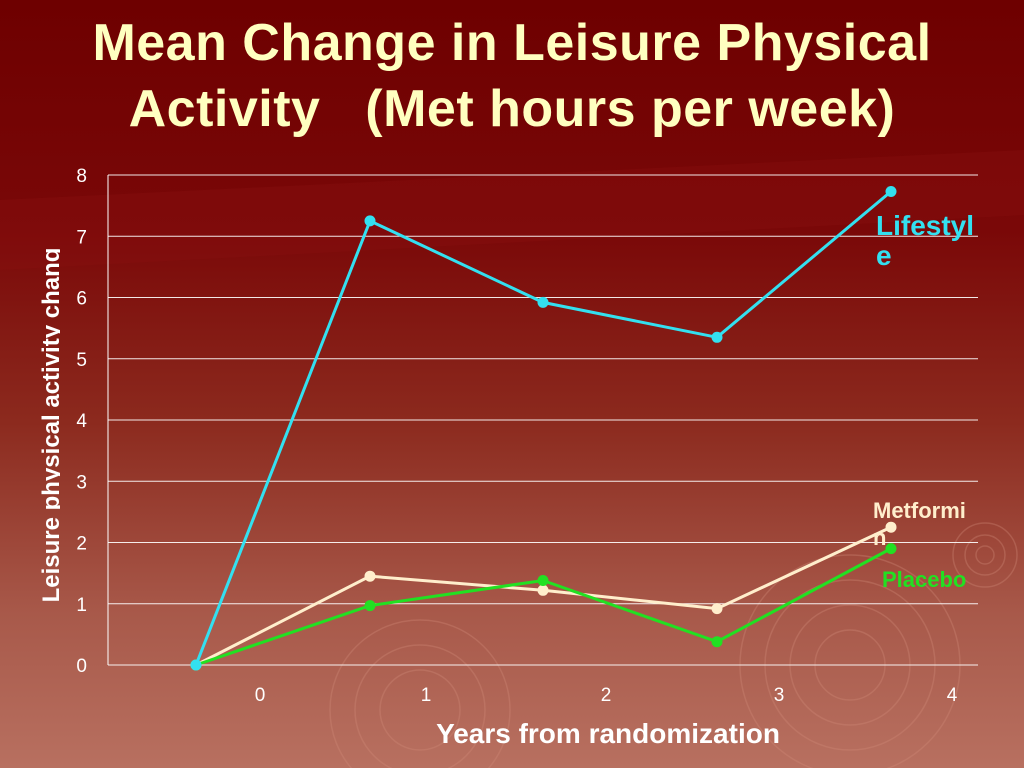 The image size is (1024, 768). I want to click on y-tick-label-0: 0, so click(81, 666).